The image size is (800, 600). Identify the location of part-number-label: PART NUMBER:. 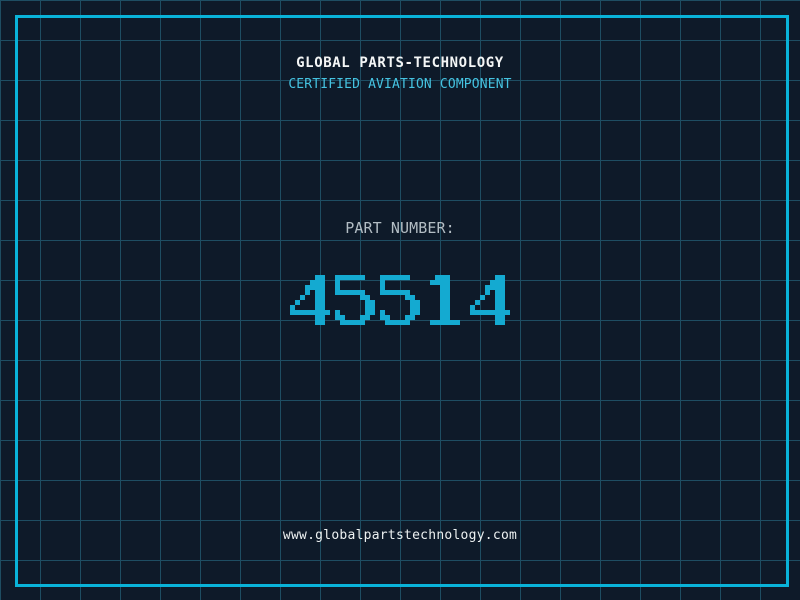
(400, 228).